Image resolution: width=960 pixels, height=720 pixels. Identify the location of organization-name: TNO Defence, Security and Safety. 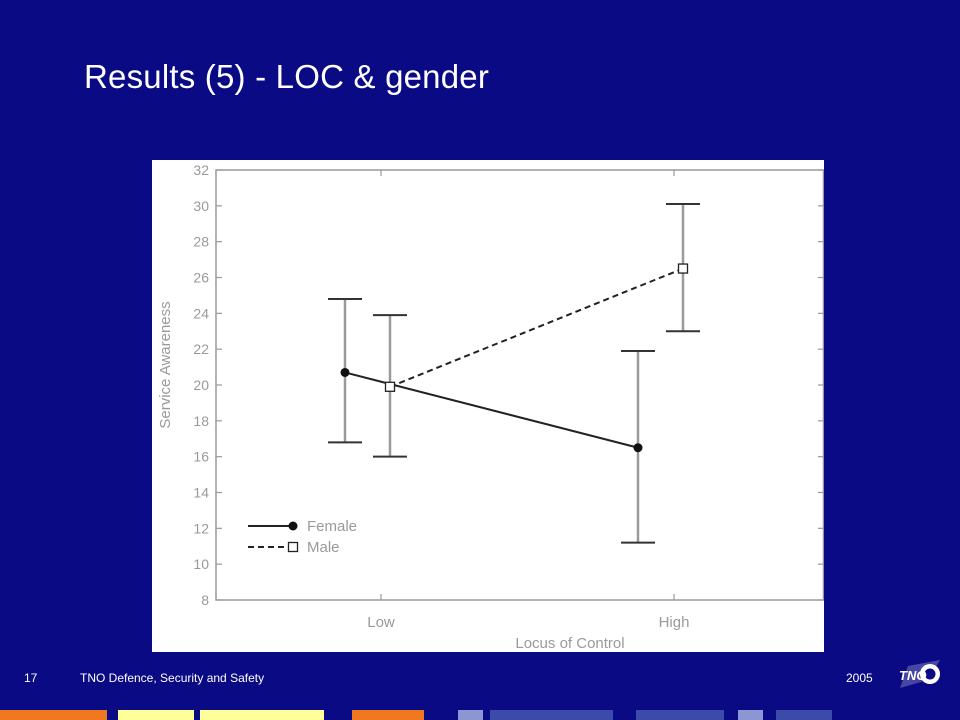
(172, 678).